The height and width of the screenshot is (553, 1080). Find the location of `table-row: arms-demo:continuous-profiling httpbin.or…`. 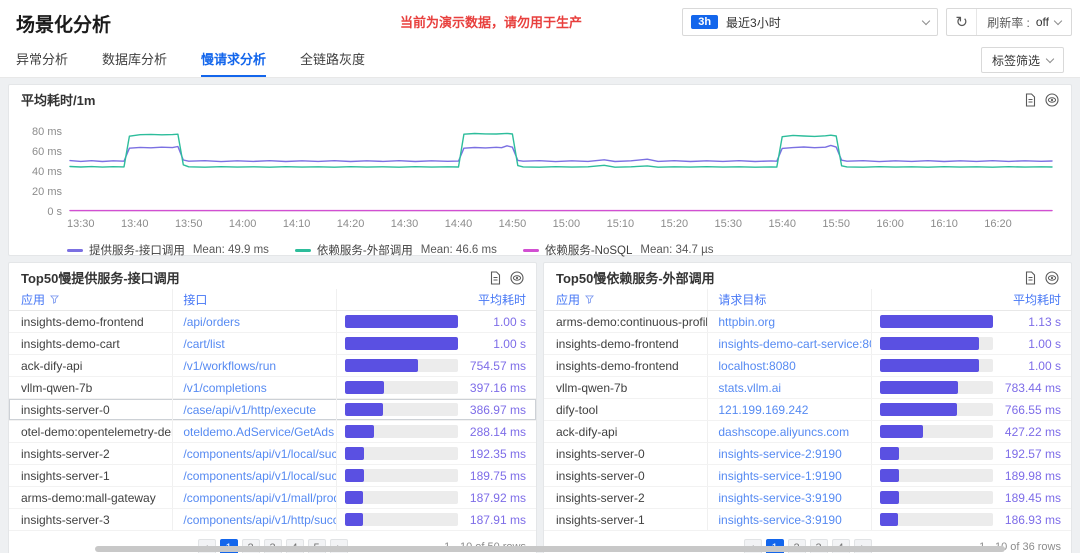

table-row: arms-demo:continuous-profiling httpbin.or… is located at coordinates (807, 322).